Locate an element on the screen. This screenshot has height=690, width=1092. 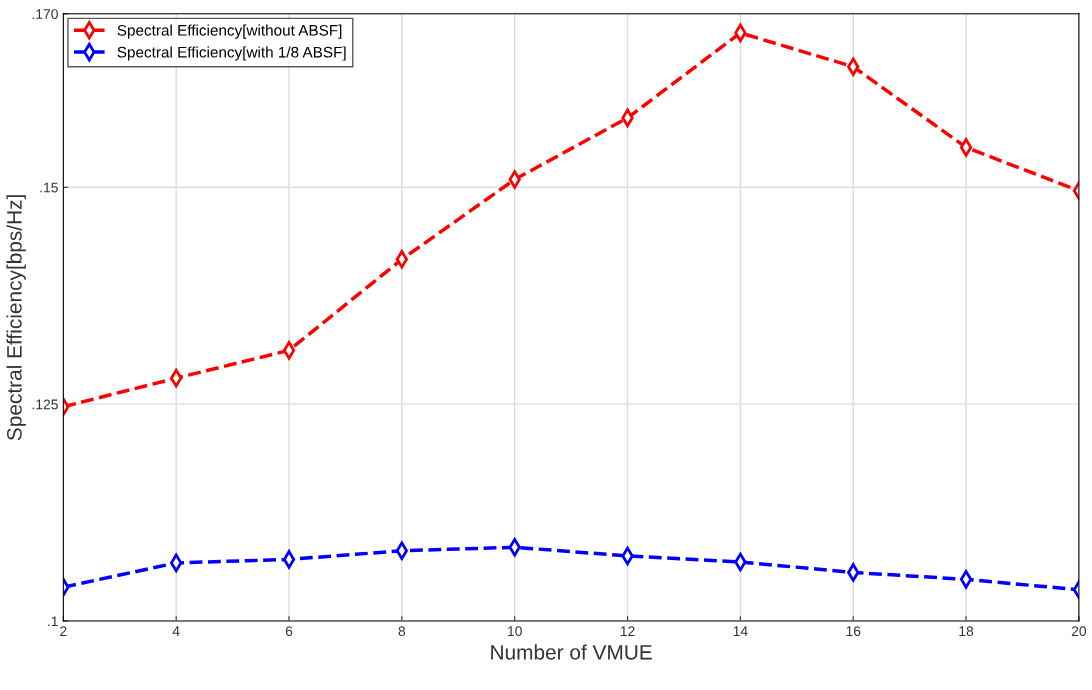
legend-label: Spectral Efficiency[with 1/8 ABSF] is located at coordinates (231, 53).